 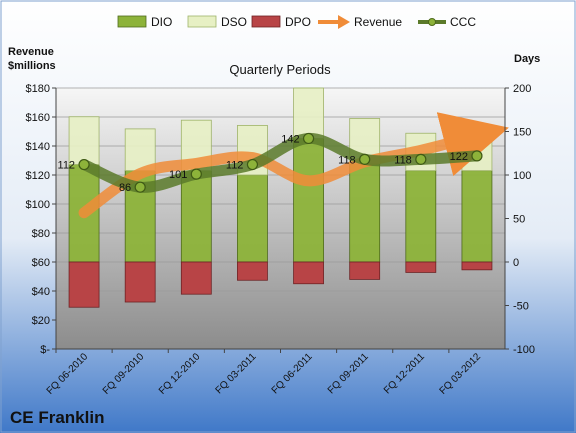 I want to click on legend-swatch-dso, so click(x=202, y=21).